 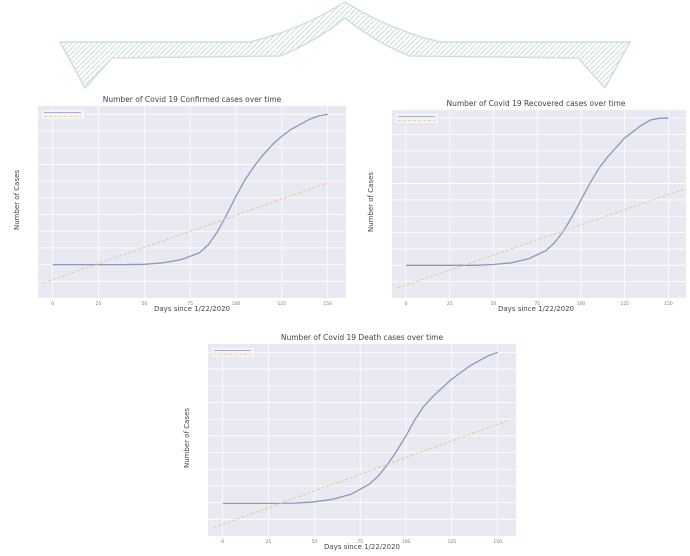 What do you see at coordinates (362, 337) in the screenshot?
I see `chart-title: Number of Covid 19 Death cases over time` at bounding box center [362, 337].